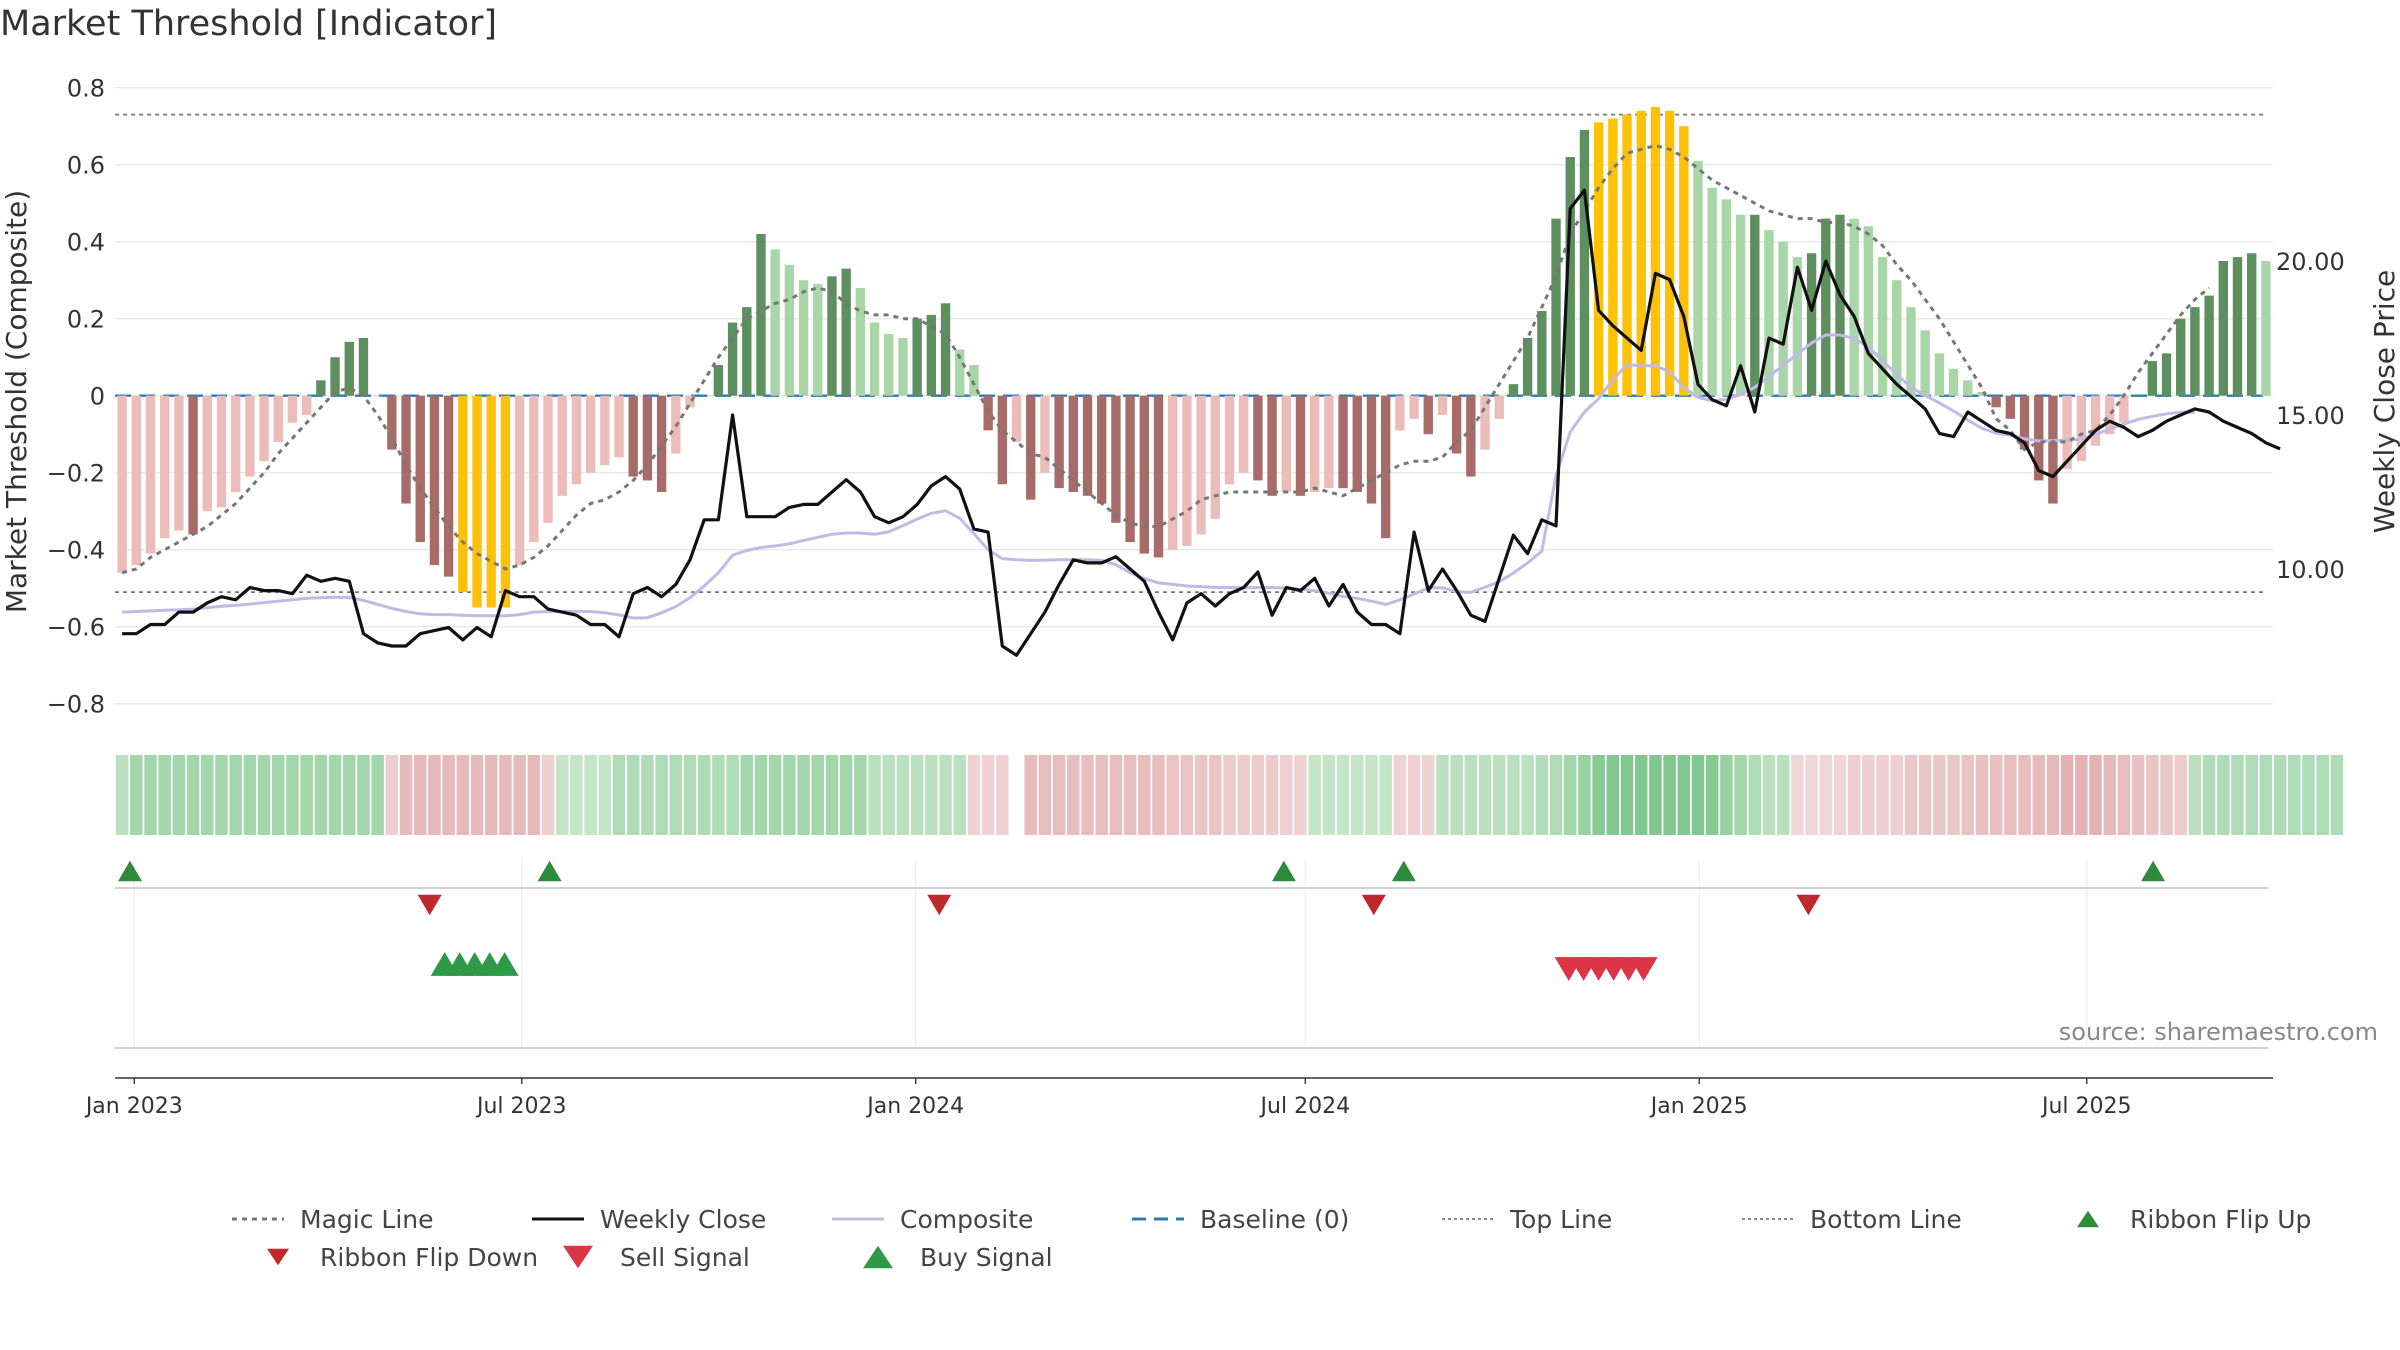  What do you see at coordinates (367, 1219) in the screenshot?
I see `legend-label: Magic Line` at bounding box center [367, 1219].